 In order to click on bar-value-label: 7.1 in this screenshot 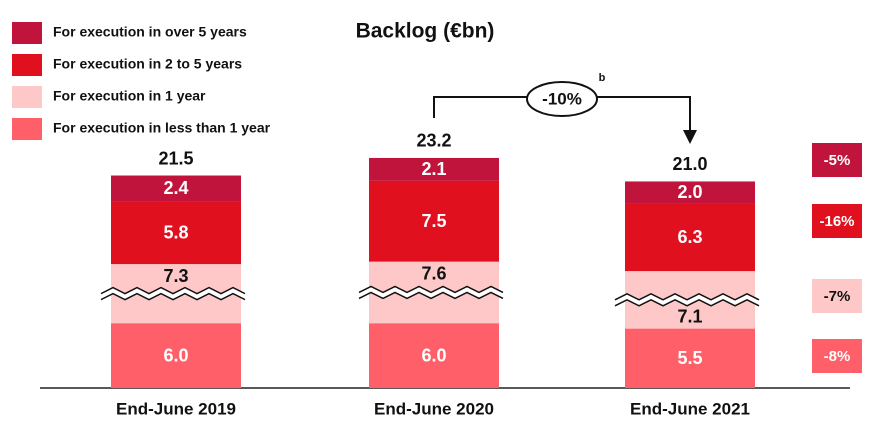, I will do `click(689, 316)`.